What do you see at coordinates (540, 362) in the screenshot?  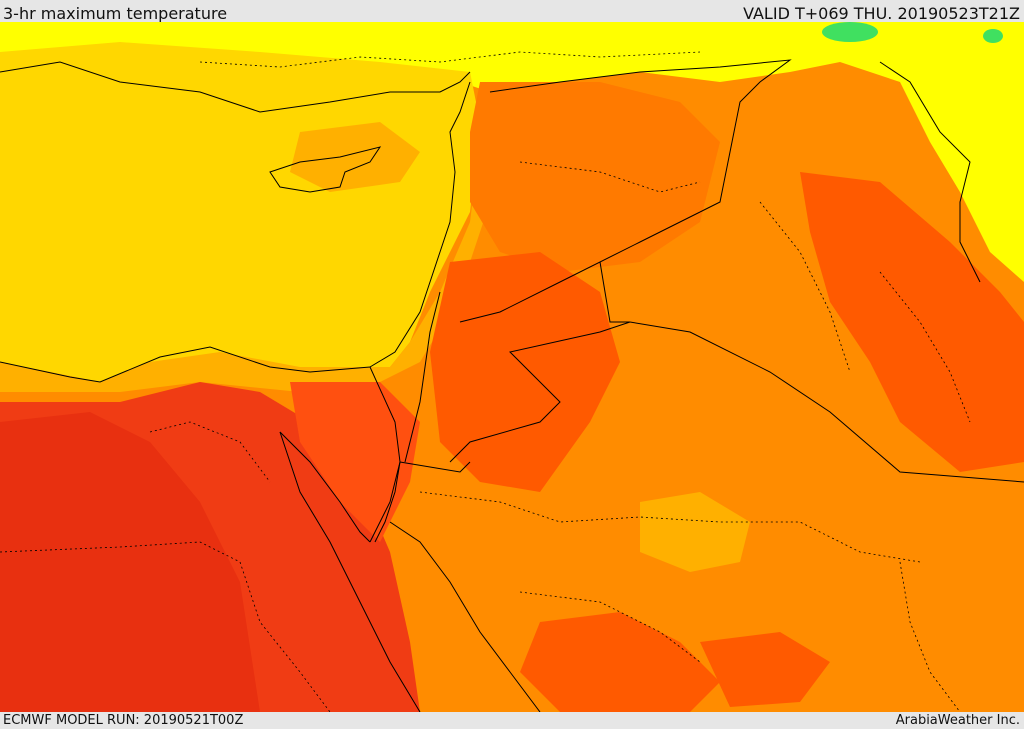 I see `border-jordan-saudi` at bounding box center [540, 362].